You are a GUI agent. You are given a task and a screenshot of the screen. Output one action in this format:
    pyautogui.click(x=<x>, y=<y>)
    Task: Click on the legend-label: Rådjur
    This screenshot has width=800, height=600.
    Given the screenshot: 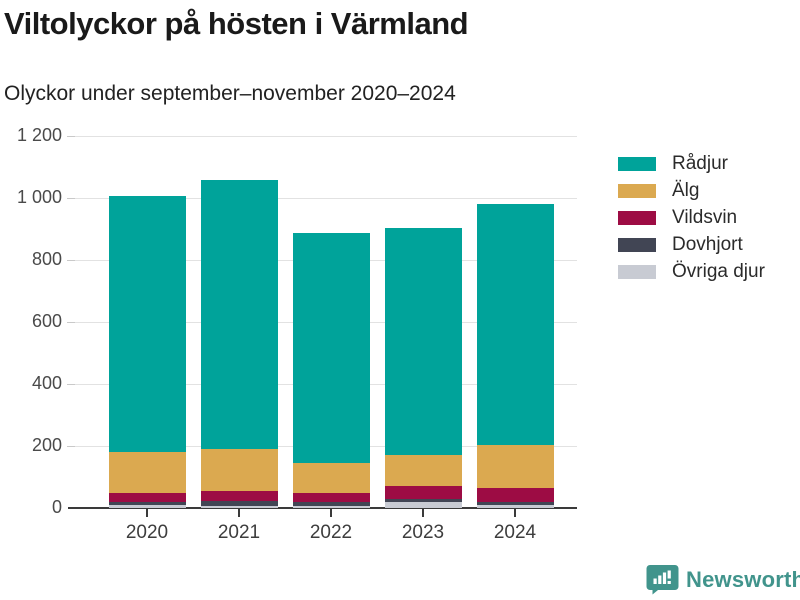 What is the action you would take?
    pyautogui.click(x=700, y=163)
    